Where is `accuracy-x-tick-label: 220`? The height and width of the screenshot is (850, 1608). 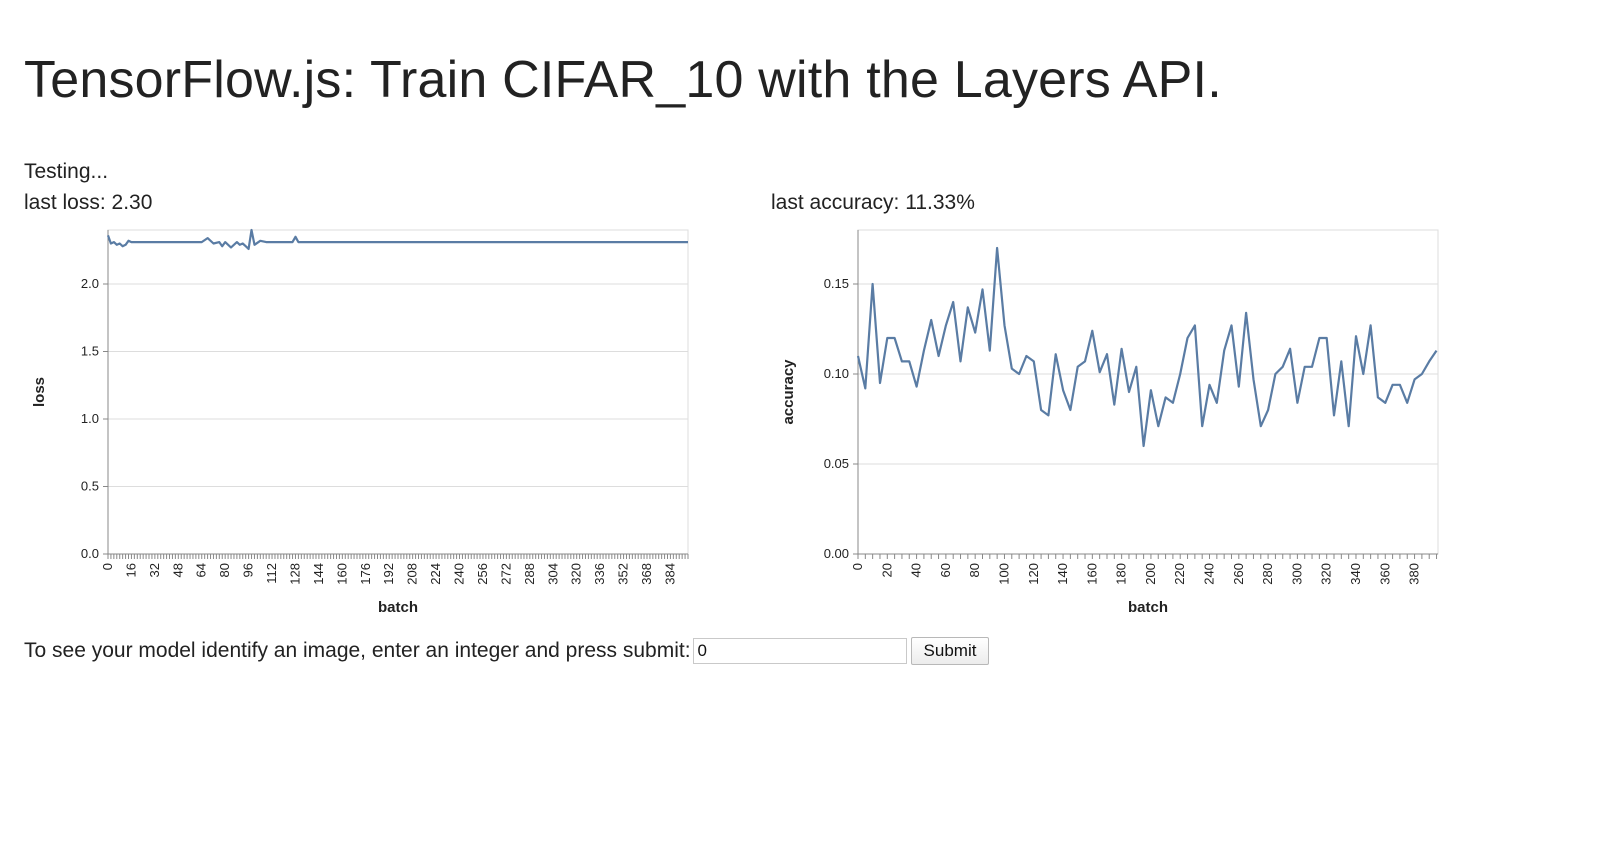
accuracy-x-tick-label: 220 is located at coordinates (1179, 574).